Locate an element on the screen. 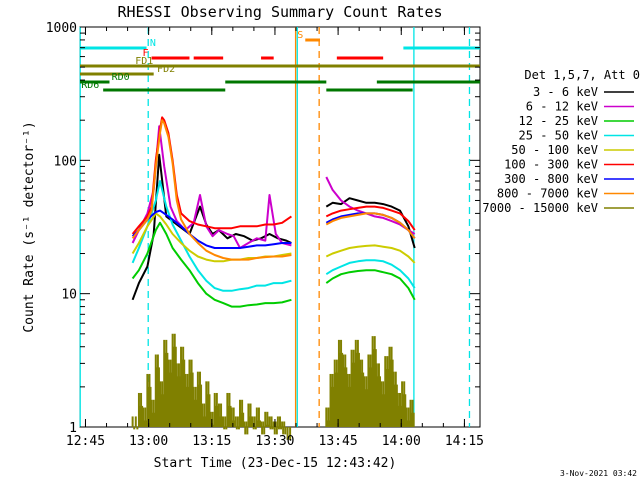  x-axis-label: Start Time (23-Dec-15 12:43:42) is located at coordinates (275, 463).